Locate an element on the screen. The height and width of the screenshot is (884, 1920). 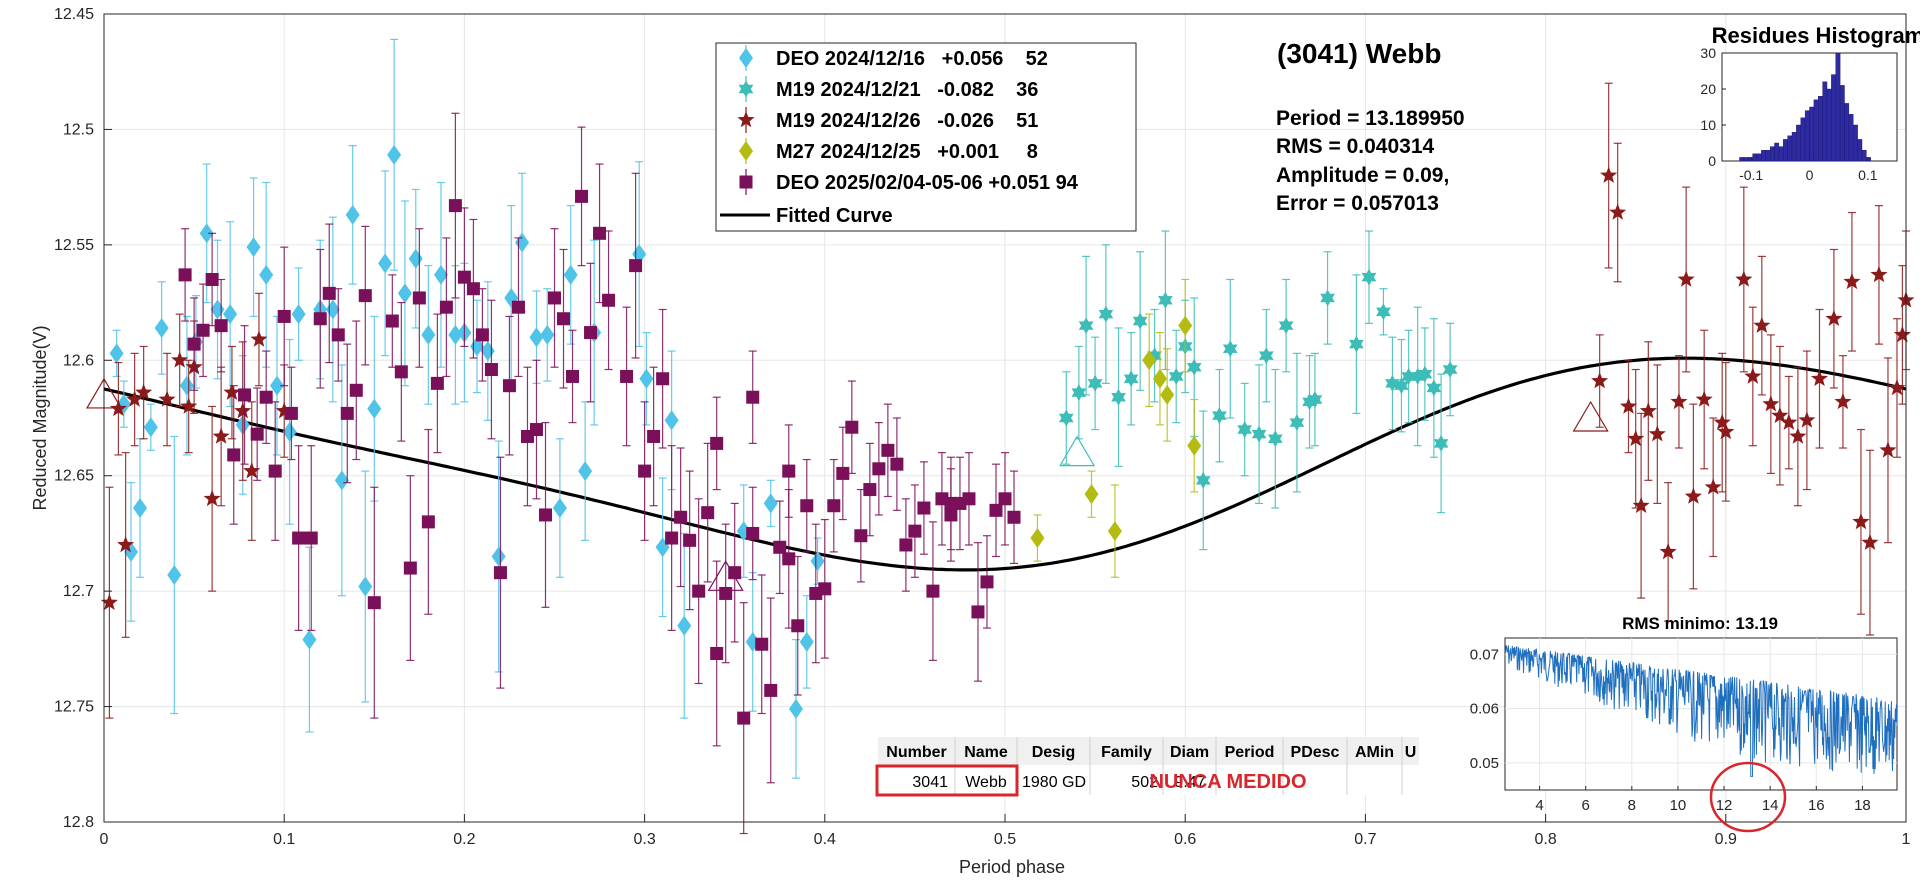
x-tick-label: 0.9 is located at coordinates (1726, 839).